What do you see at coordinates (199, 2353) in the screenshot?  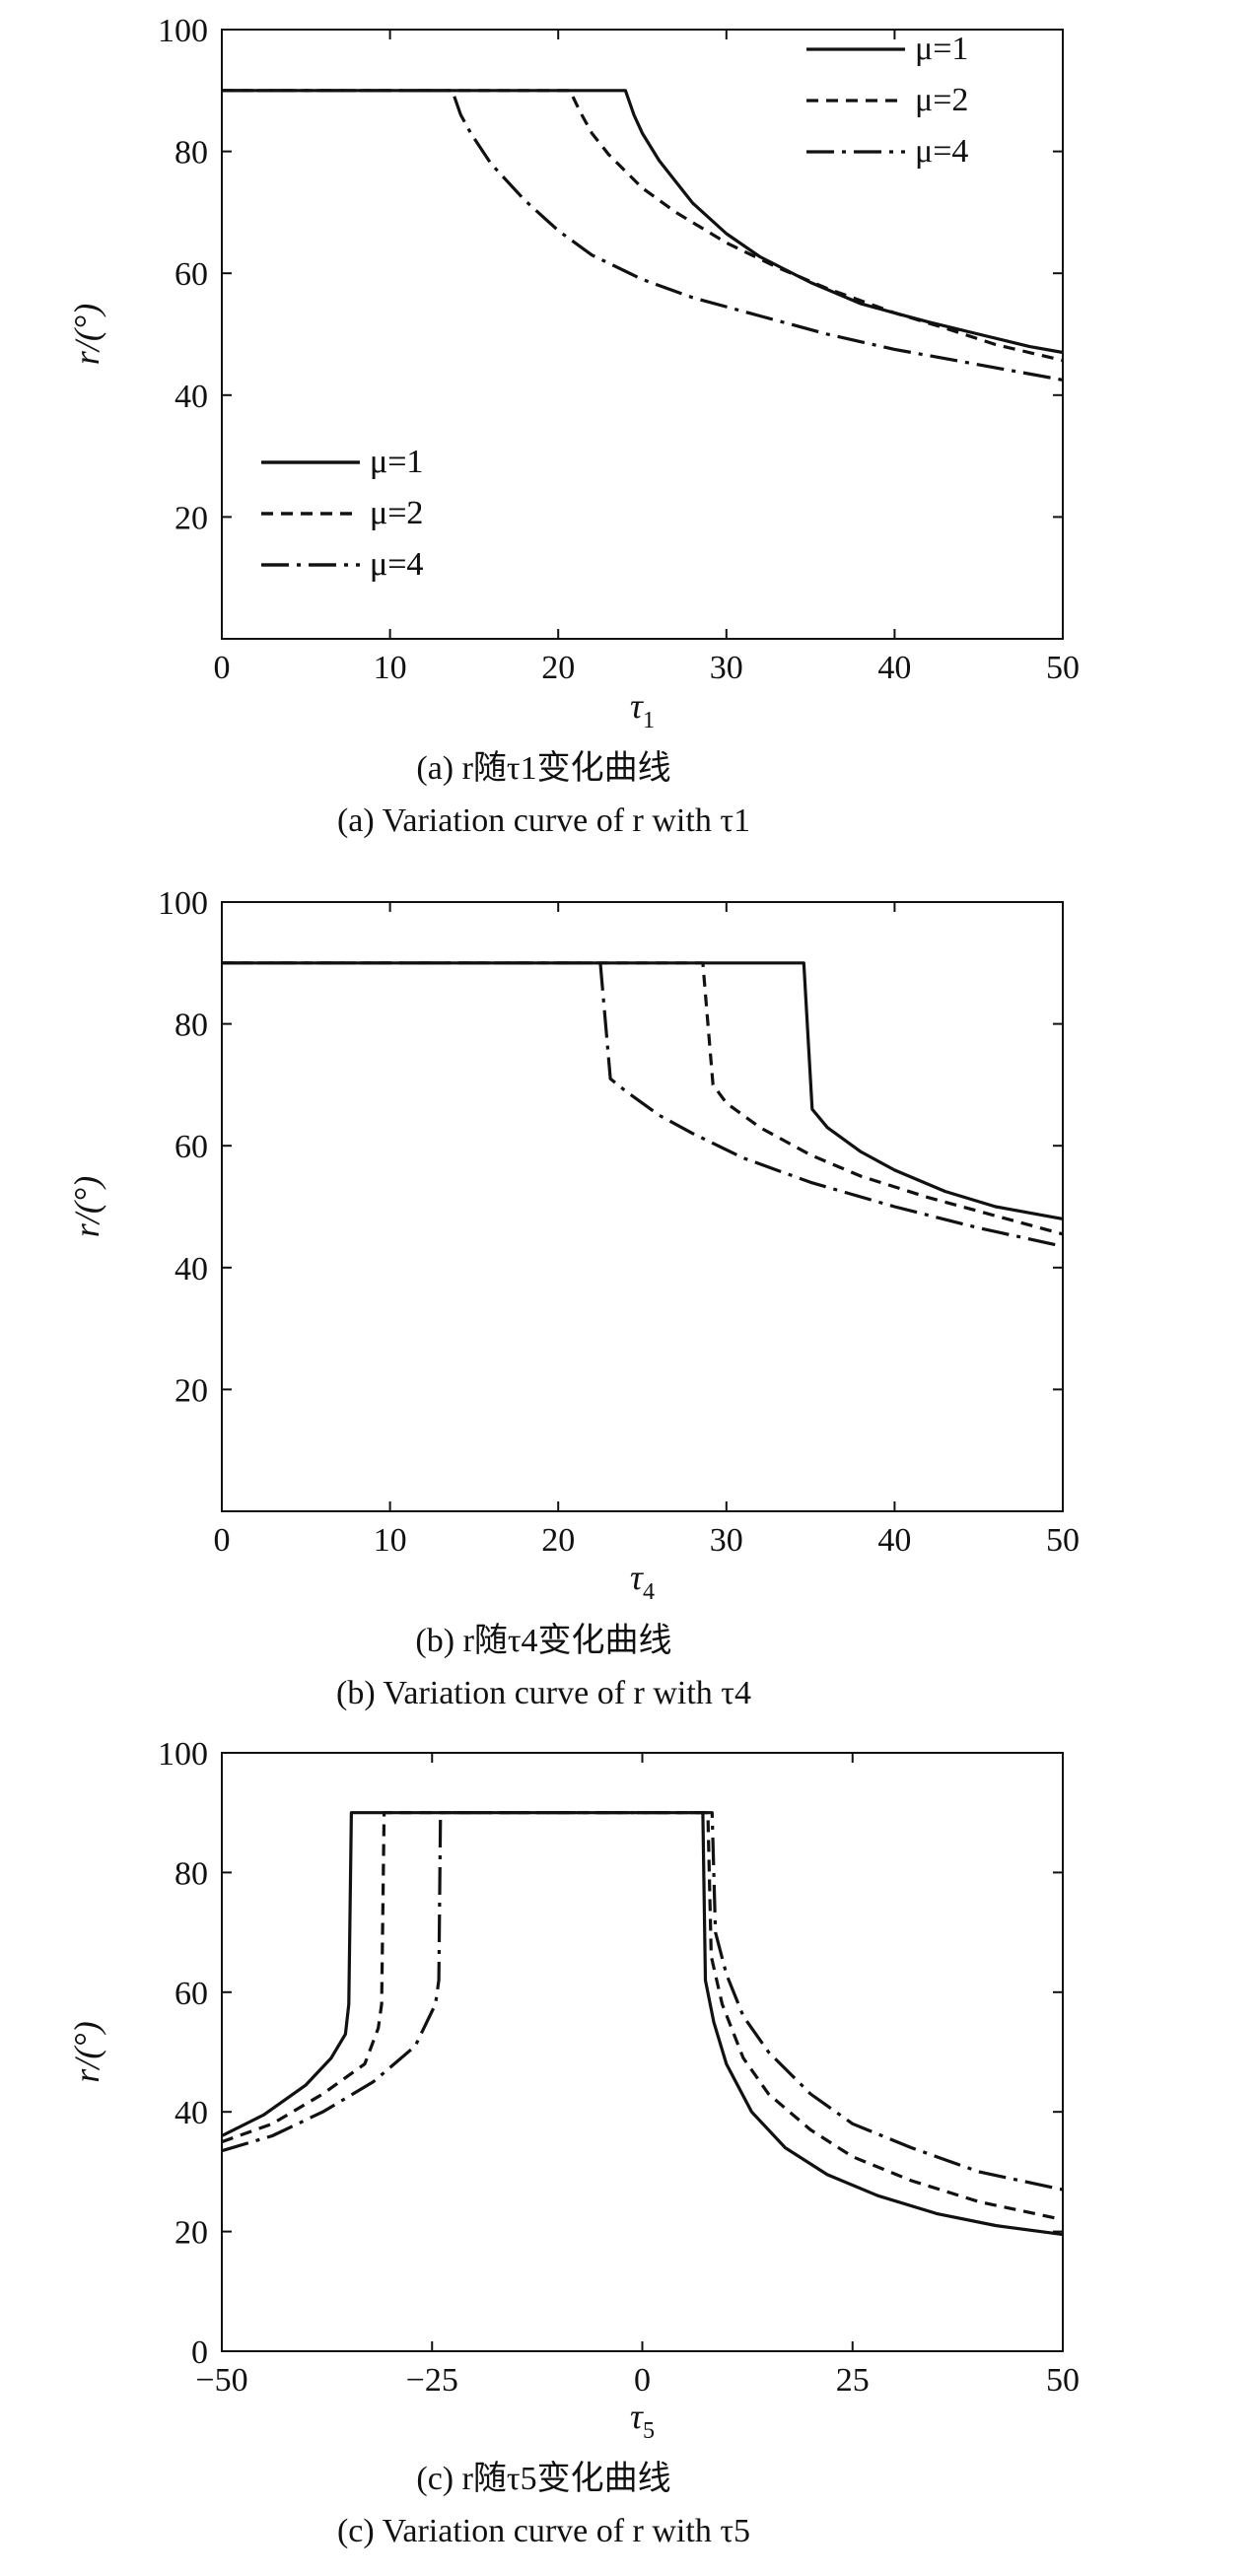 I see `y-tick-label: 0` at bounding box center [199, 2353].